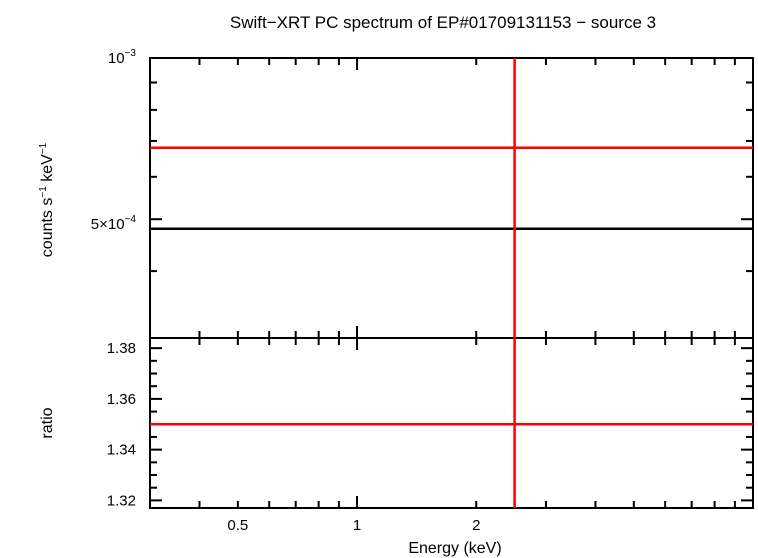  Describe the element at coordinates (121, 500) in the screenshot. I see `ratio-ytick-label: 1.32` at that location.